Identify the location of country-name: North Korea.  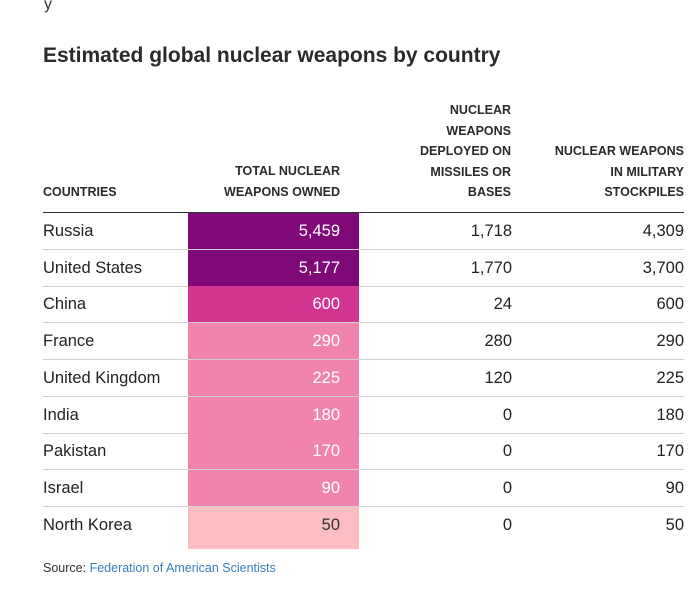
(87, 524).